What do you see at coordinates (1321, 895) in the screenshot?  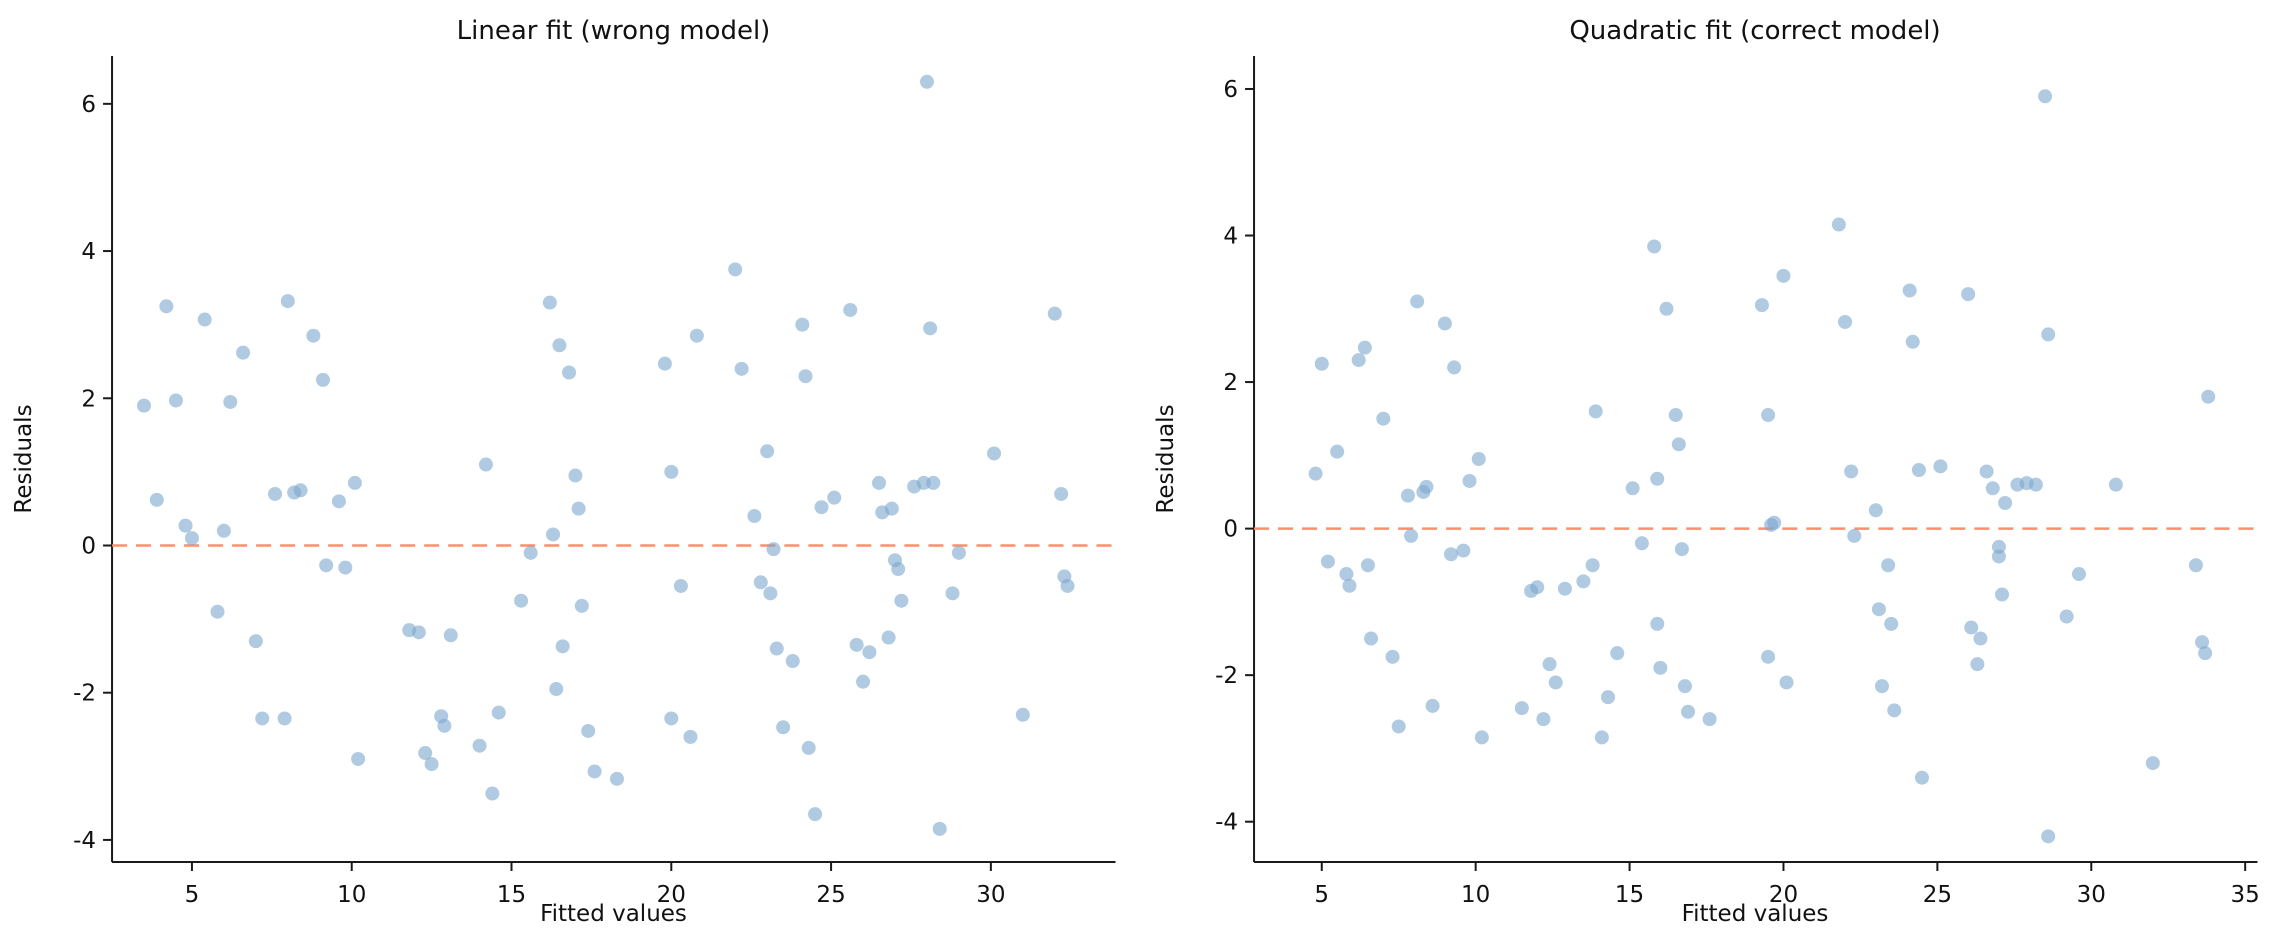 I see `x-tick-label: 5` at bounding box center [1321, 895].